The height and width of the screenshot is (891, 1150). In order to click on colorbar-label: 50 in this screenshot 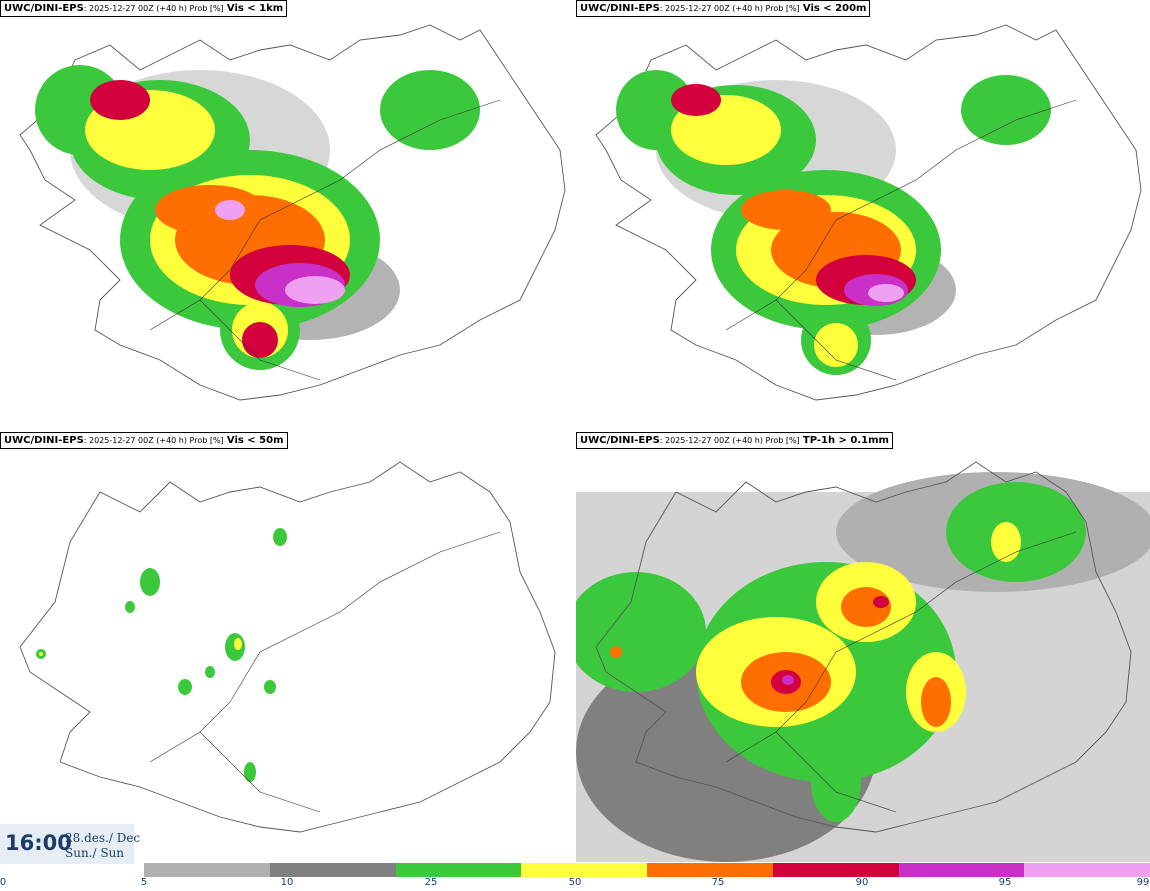, I will do `click(575, 882)`.